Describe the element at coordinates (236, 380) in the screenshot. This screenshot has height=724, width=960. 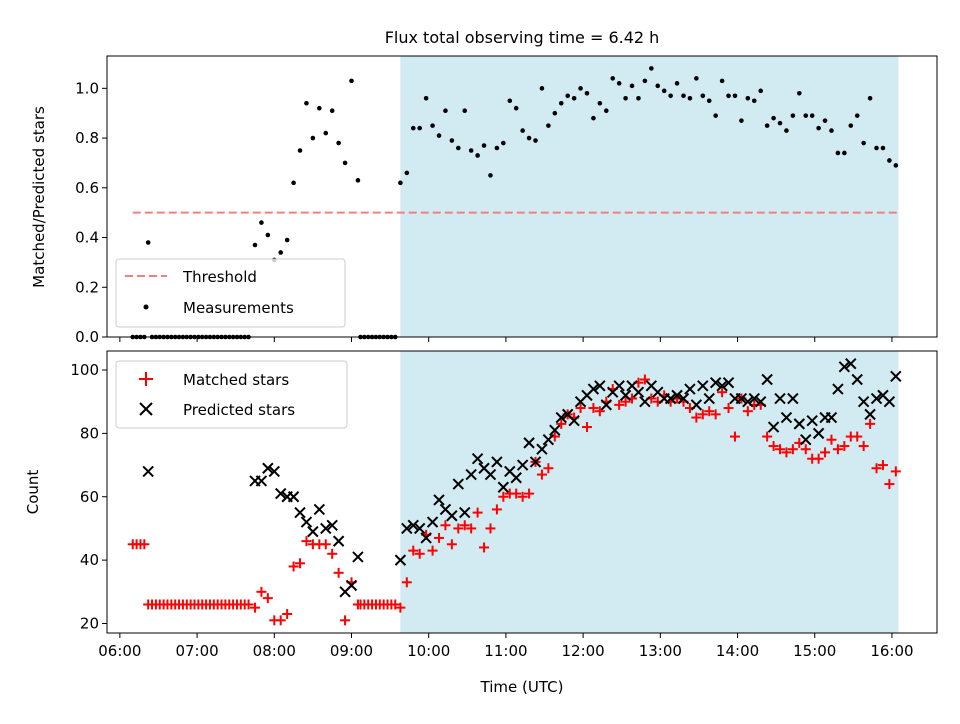
I see `legend-matched-label: Matched stars` at that location.